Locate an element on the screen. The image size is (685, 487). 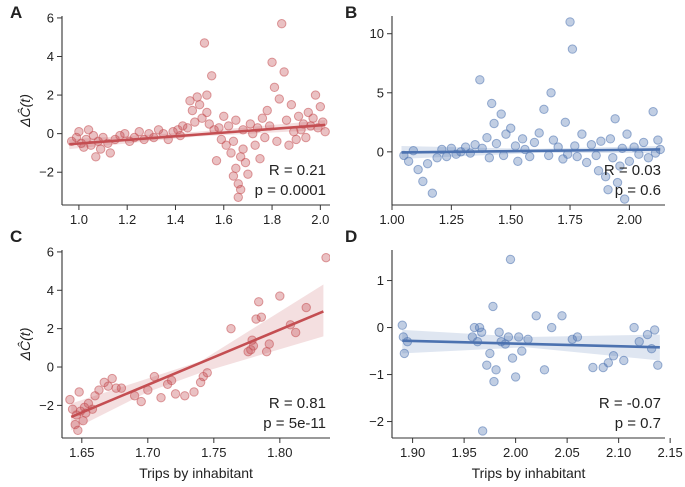
y-tick-label: 2 is located at coordinates (50, 328).